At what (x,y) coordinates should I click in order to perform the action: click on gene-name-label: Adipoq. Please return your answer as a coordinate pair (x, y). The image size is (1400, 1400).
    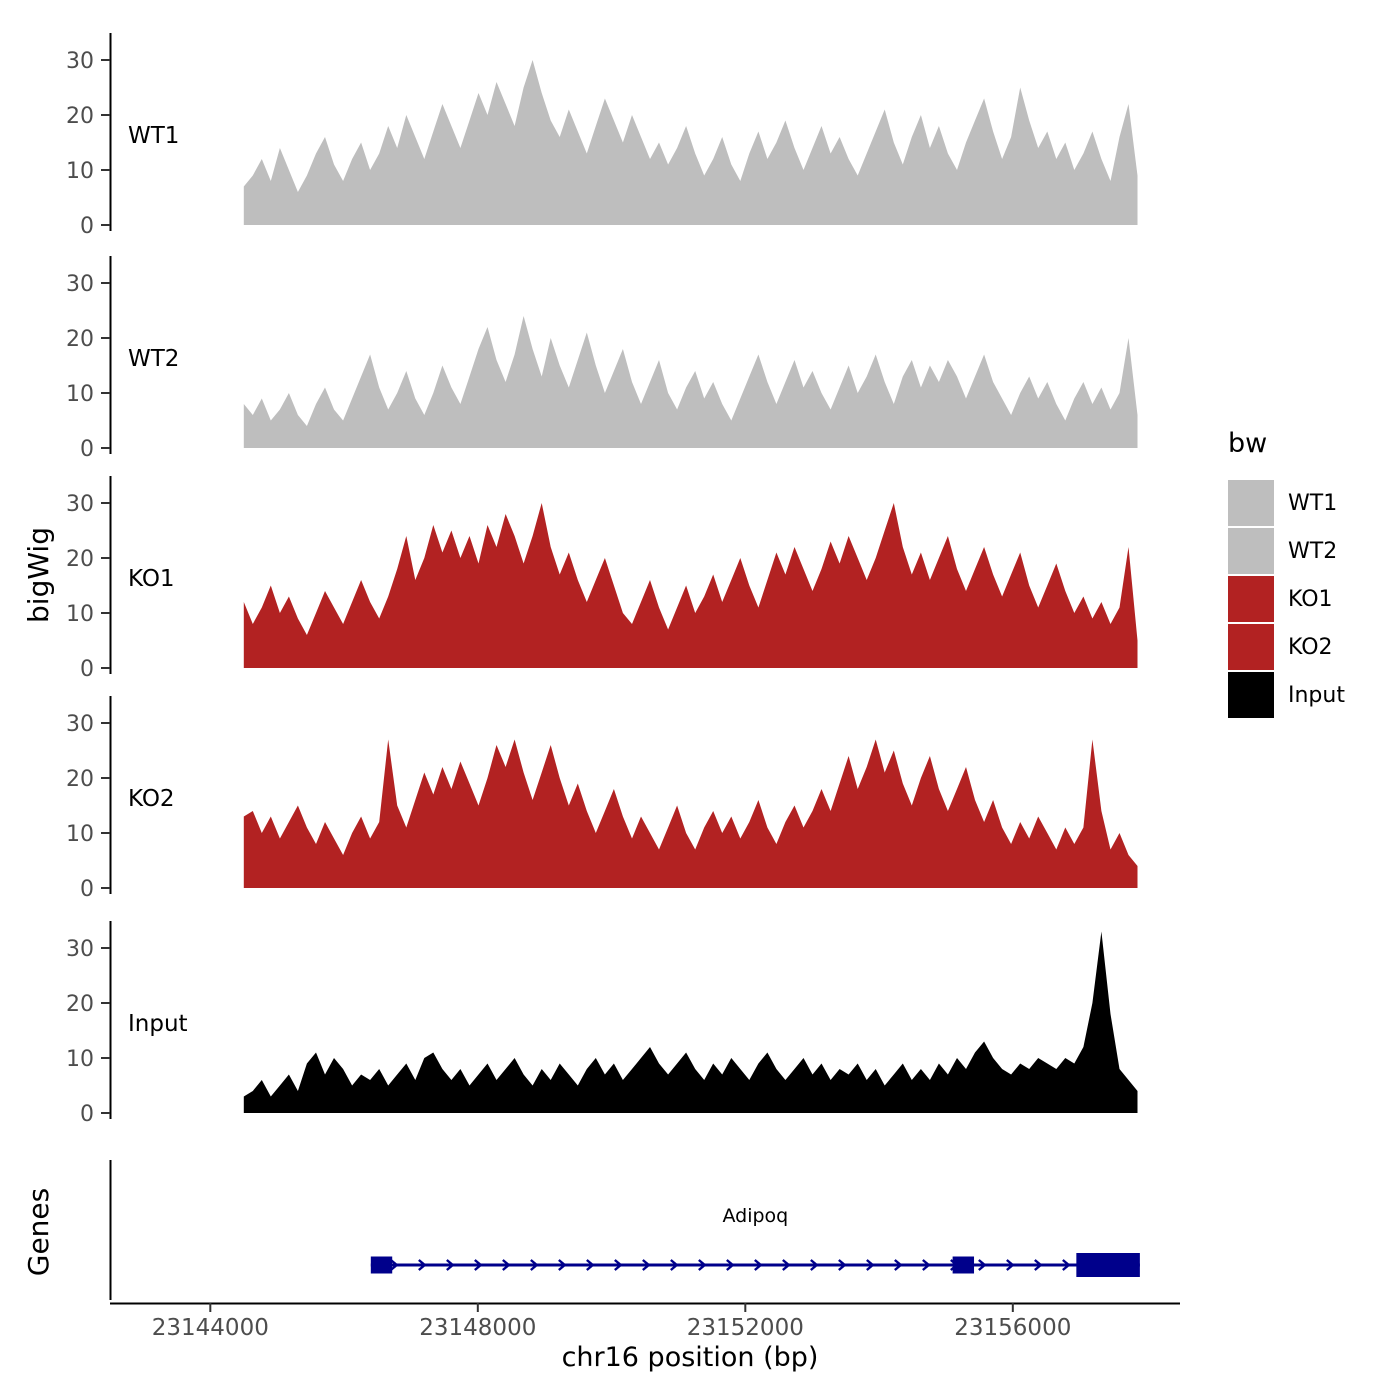
    Looking at the image, I should click on (755, 1216).